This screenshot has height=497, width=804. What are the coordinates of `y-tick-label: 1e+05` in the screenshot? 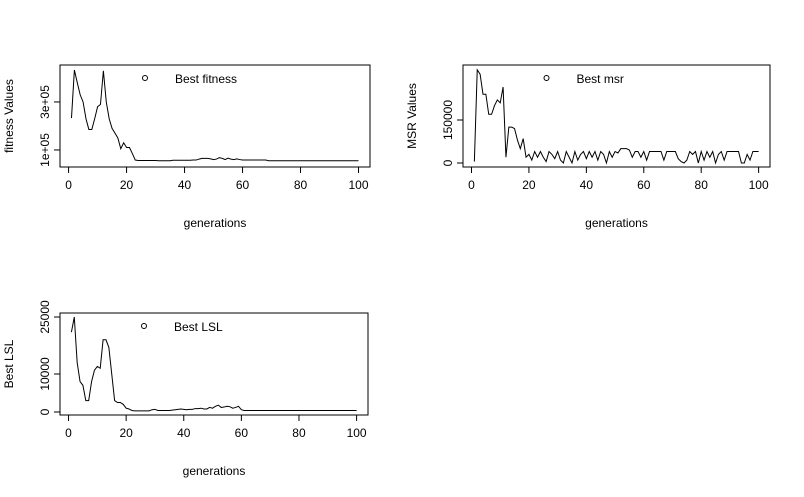 It's located at (45, 150).